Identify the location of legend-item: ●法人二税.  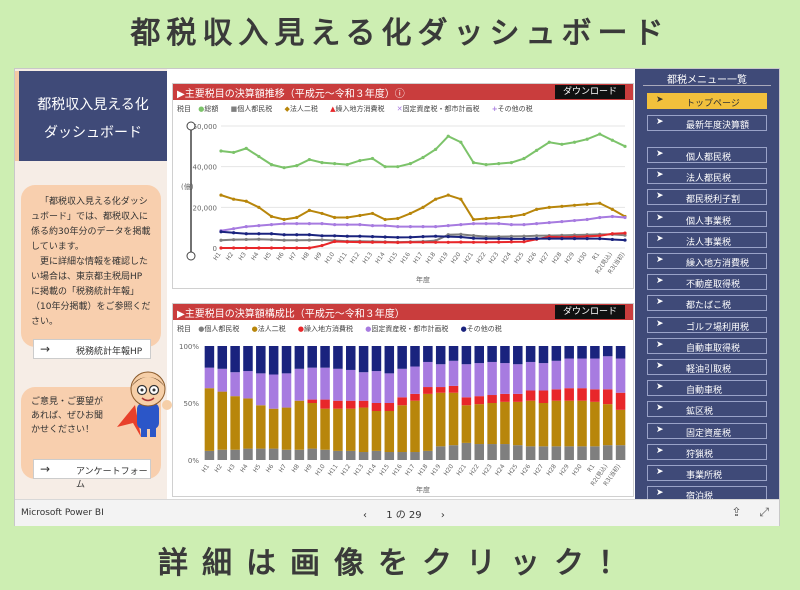
(268, 329).